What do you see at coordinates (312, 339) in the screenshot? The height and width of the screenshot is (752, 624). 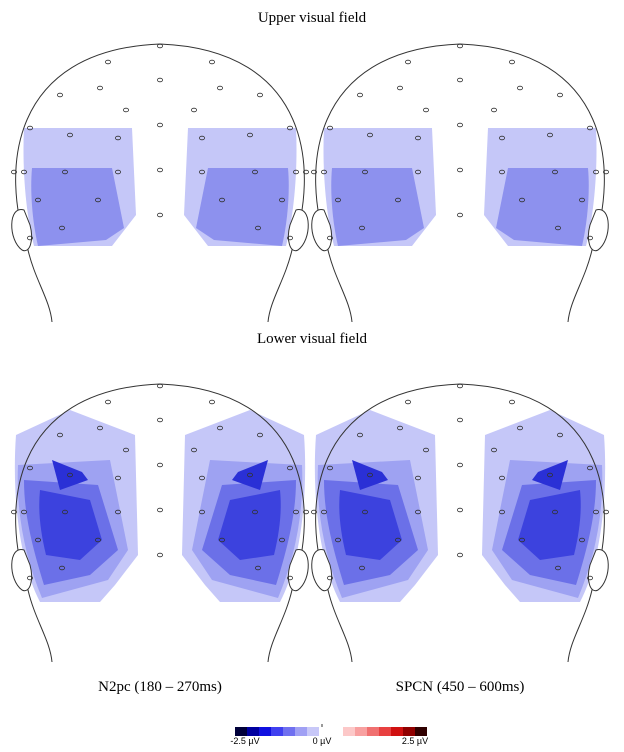 I see `lower-title: Lower visual field` at bounding box center [312, 339].